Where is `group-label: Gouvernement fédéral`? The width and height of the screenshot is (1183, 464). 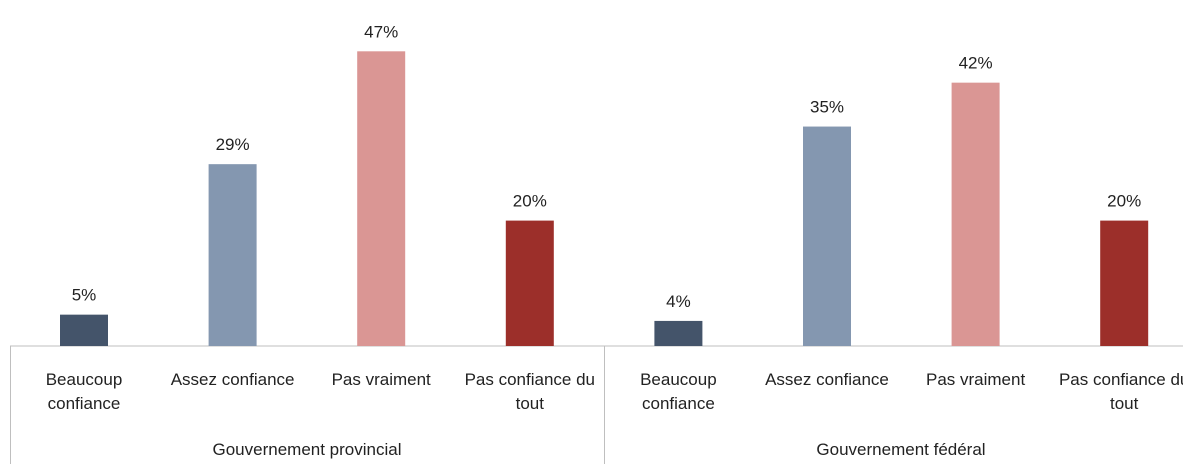 group-label: Gouvernement fédéral is located at coordinates (901, 449).